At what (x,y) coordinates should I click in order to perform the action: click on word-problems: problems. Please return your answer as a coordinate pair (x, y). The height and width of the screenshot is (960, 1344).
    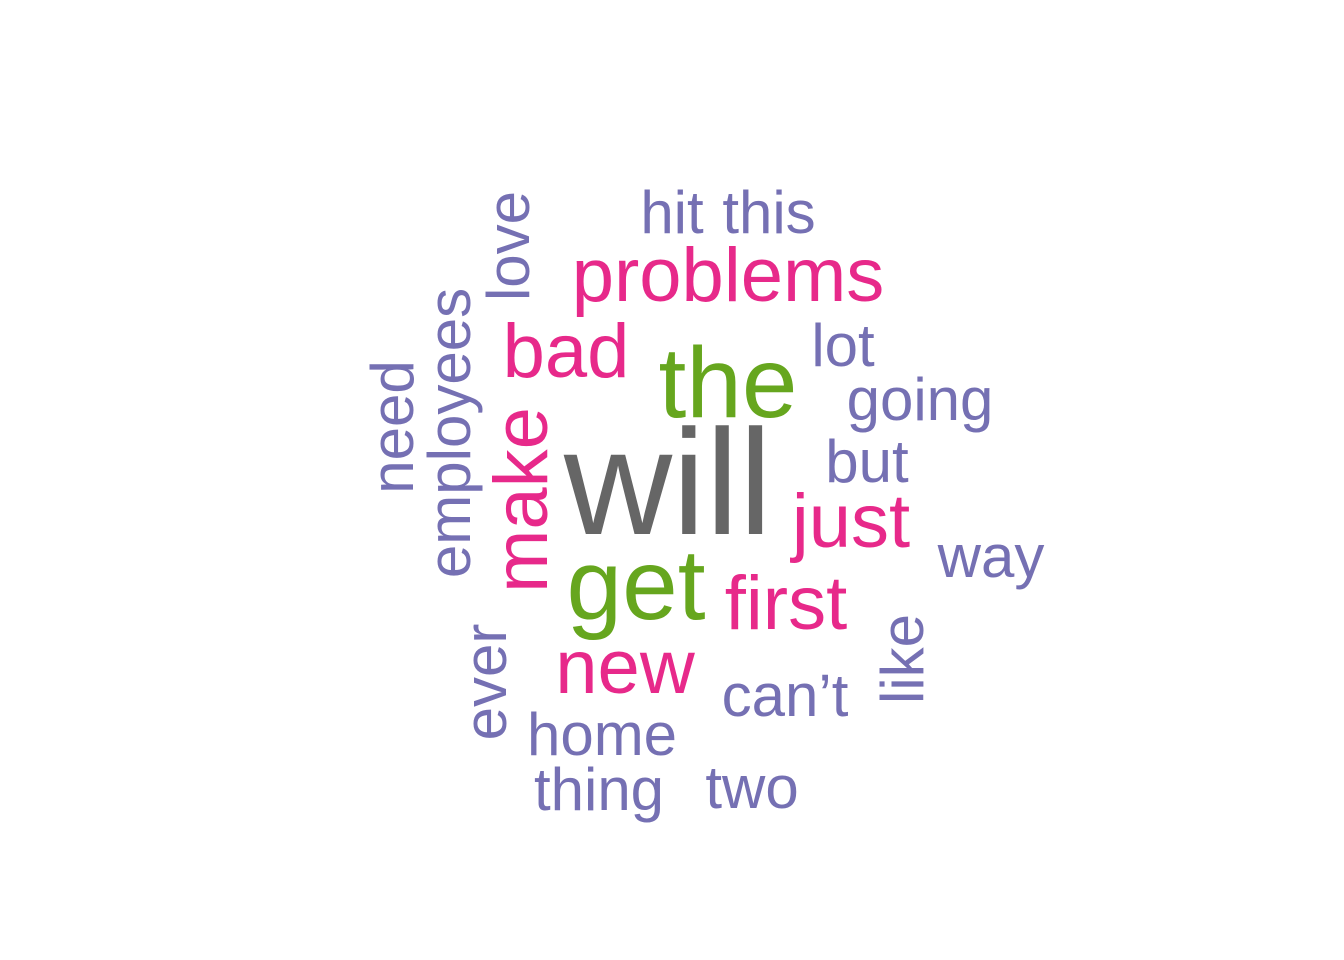
    Looking at the image, I should click on (728, 275).